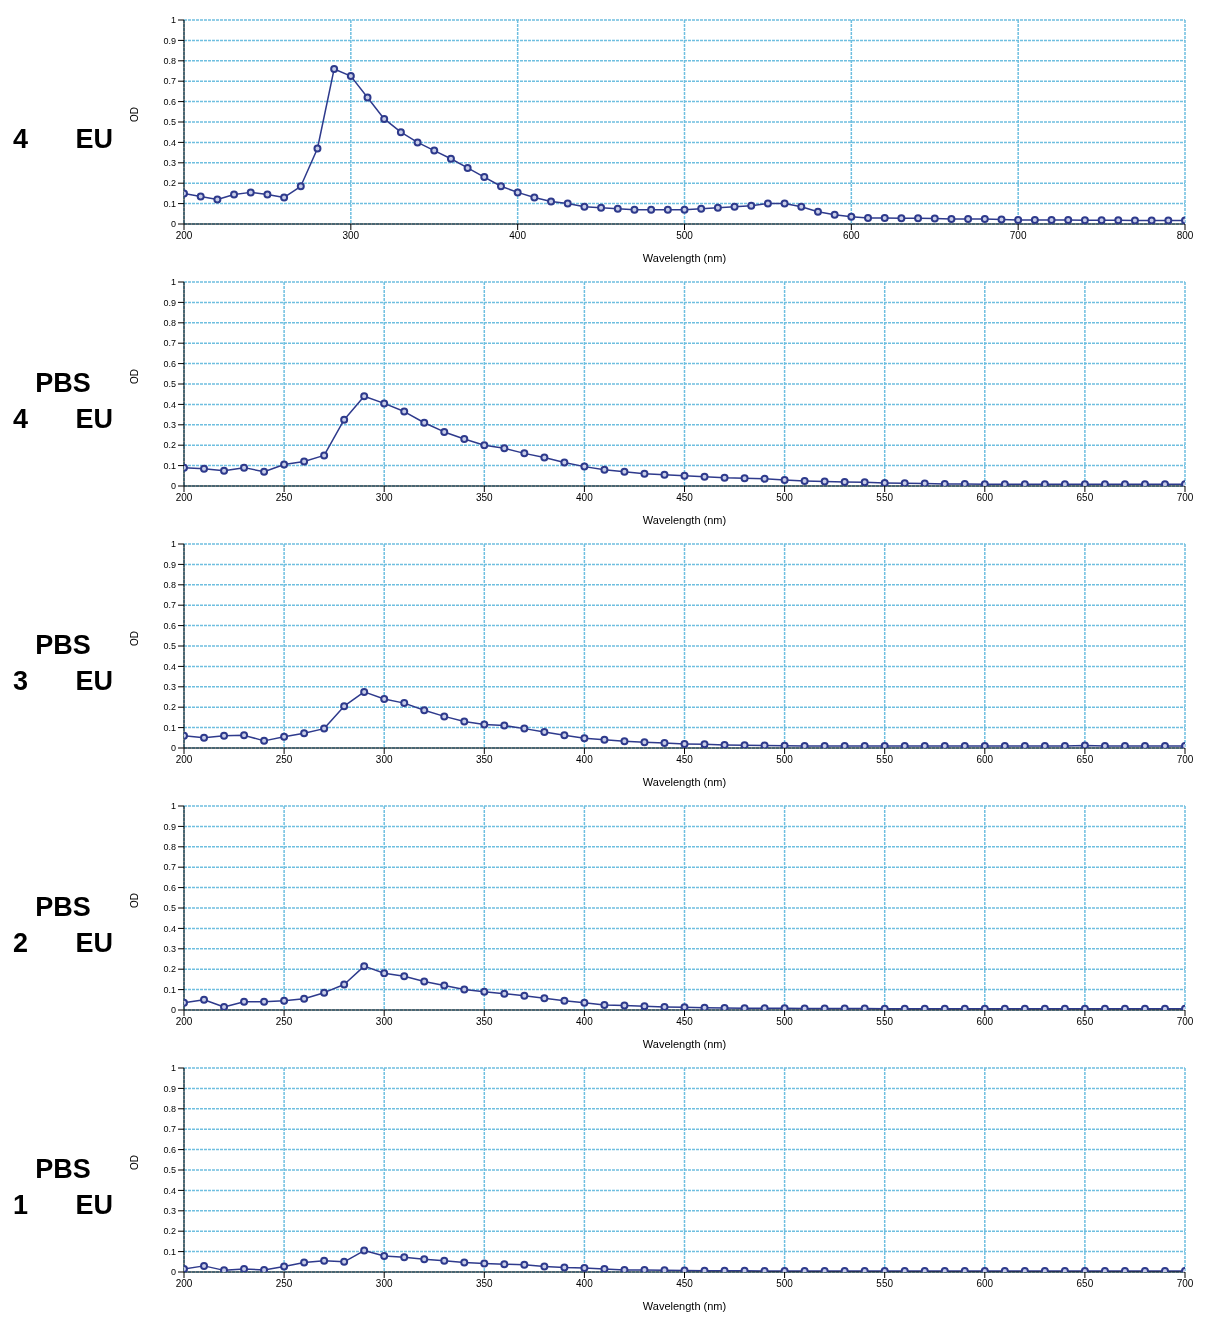 This screenshot has width=1209, height=1321. What do you see at coordinates (63, 401) in the screenshot?
I see `text: PBS 4 EU` at bounding box center [63, 401].